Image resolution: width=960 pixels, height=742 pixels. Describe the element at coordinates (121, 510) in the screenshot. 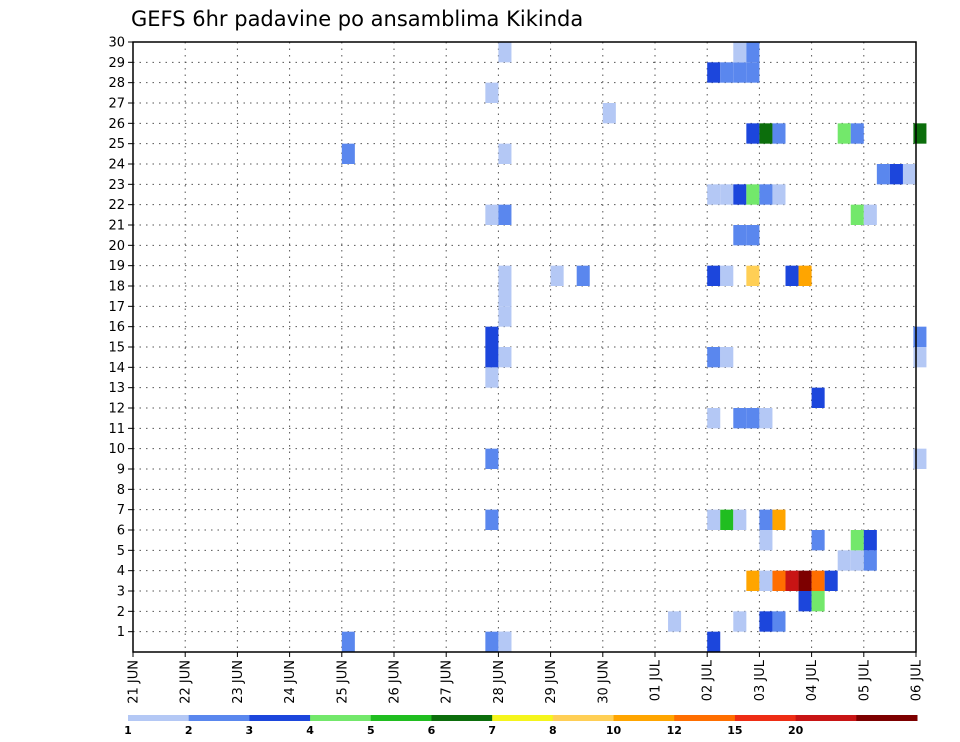

I see `y-tick-label: 7` at that location.